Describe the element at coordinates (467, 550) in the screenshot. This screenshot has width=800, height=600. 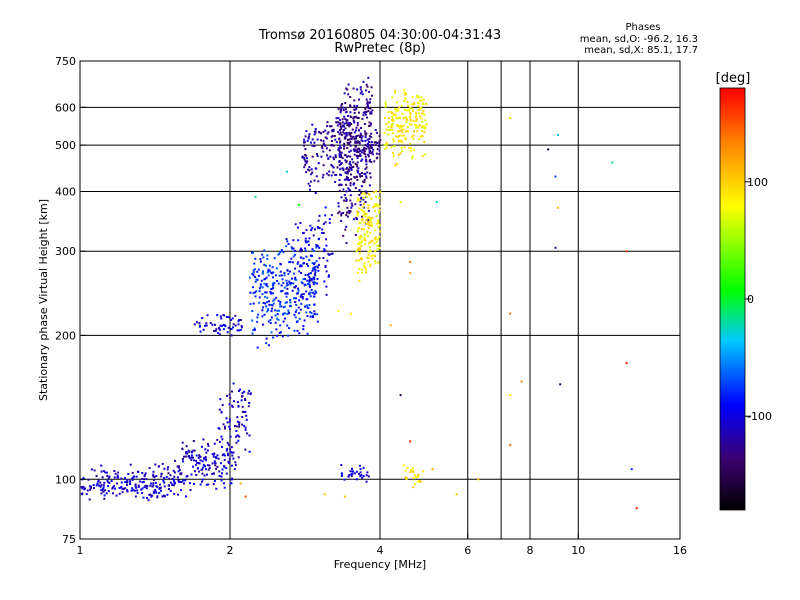
I see `x-tick-label: 6` at that location.